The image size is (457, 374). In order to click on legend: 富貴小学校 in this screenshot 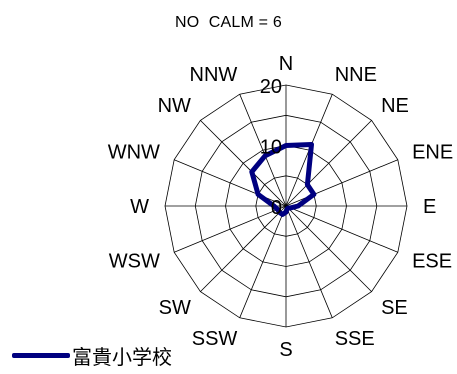, I will do `click(92, 355)`.